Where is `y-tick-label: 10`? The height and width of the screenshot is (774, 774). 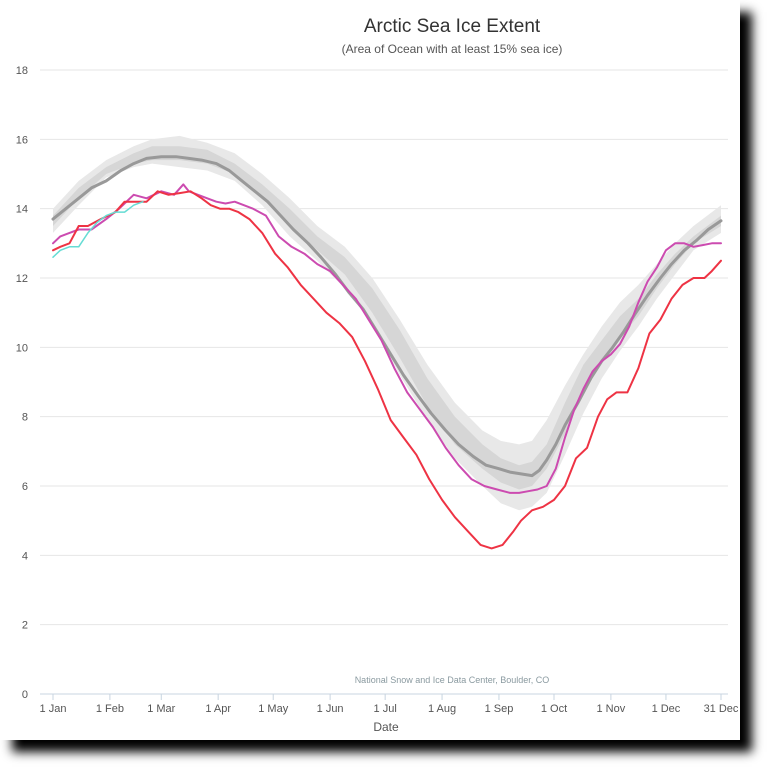 y-tick-label: 10 is located at coordinates (22, 348).